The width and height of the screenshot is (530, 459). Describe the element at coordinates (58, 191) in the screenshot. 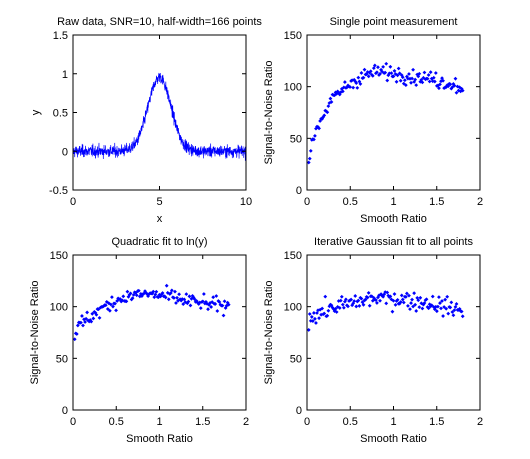

I see `y-tick-label: -0.5` at that location.